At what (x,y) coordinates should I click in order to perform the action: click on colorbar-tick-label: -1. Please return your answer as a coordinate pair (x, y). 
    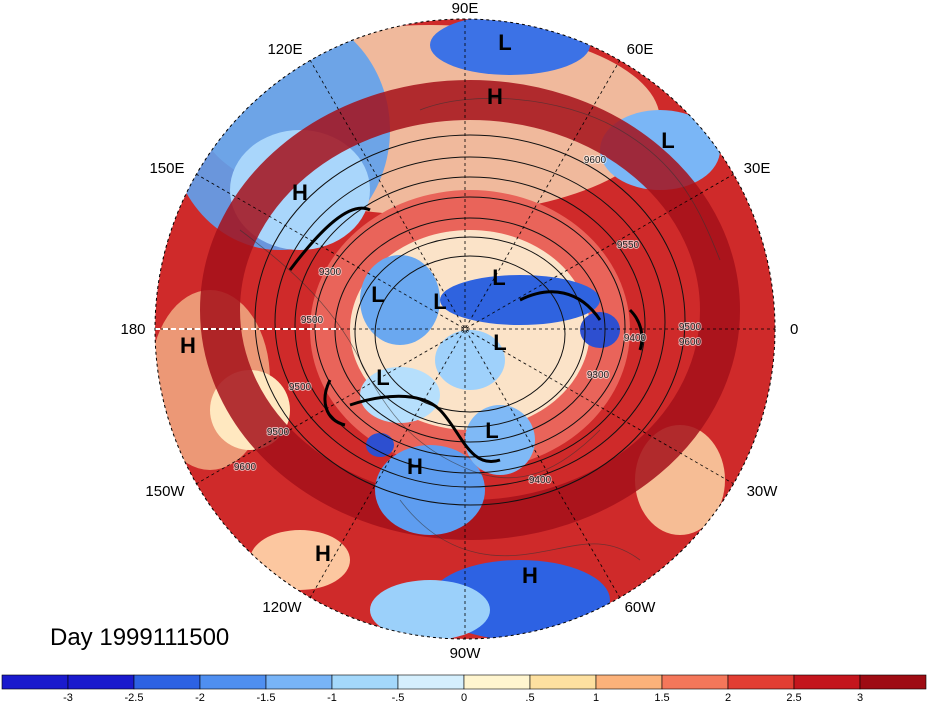
    Looking at the image, I should click on (332, 697).